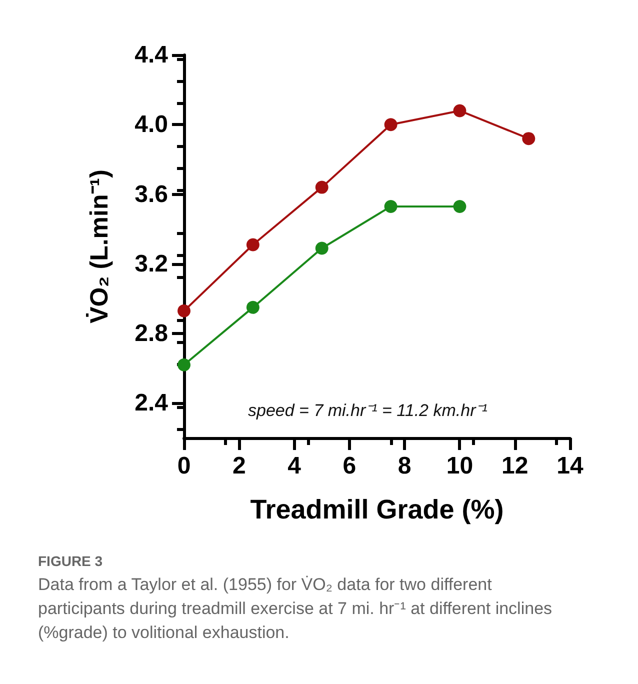  I want to click on x-tick-label: 4, so click(295, 466).